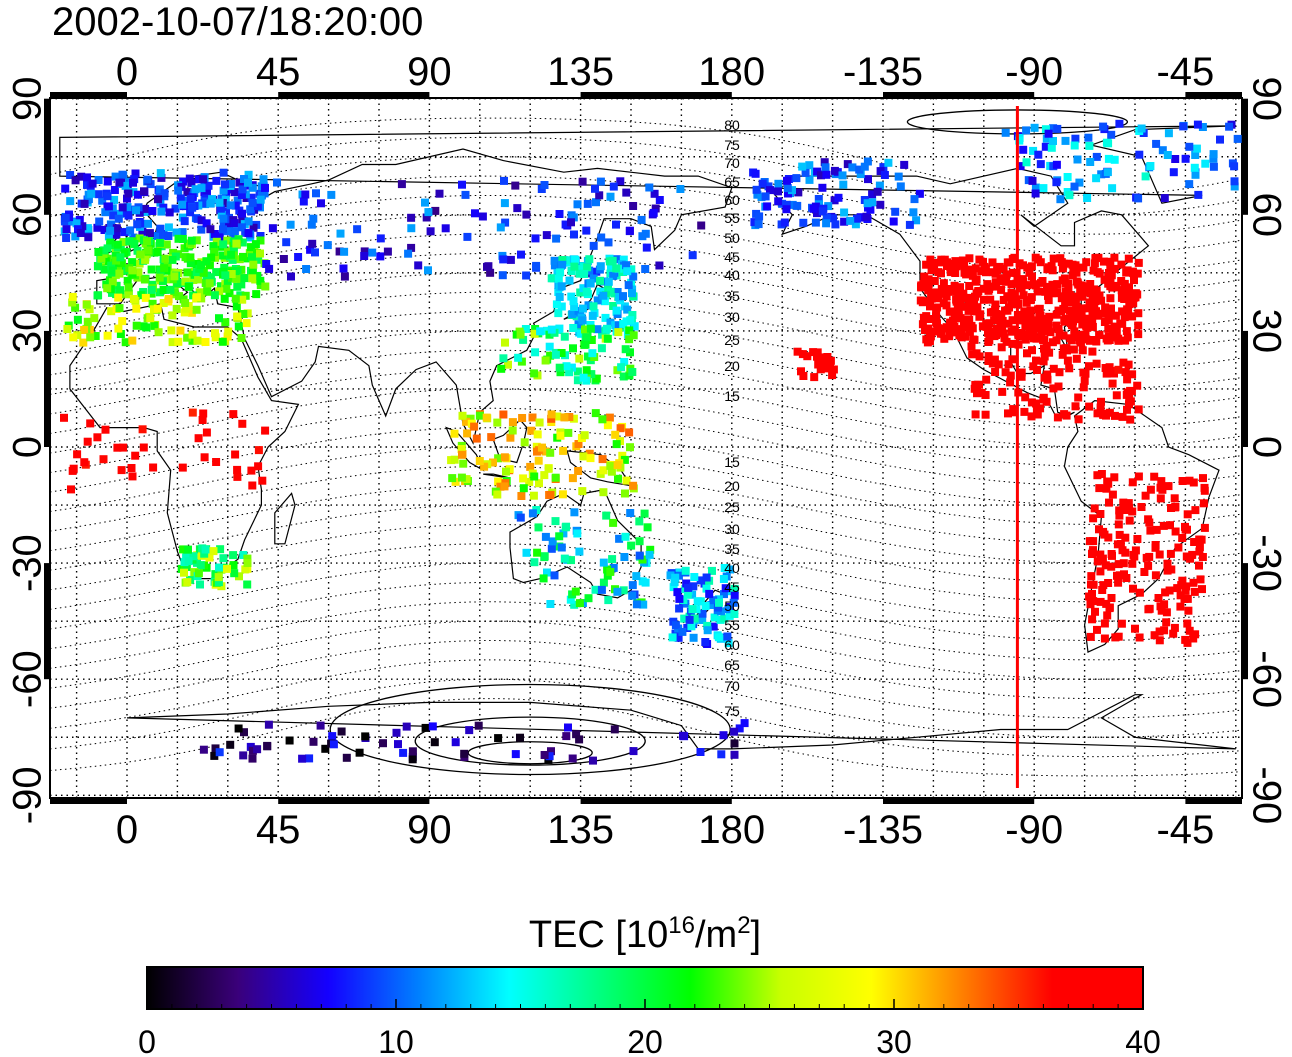 This screenshot has height=1057, width=1292. What do you see at coordinates (645, 934) in the screenshot?
I see `colorbar-label: TEC [1016/m2]` at bounding box center [645, 934].